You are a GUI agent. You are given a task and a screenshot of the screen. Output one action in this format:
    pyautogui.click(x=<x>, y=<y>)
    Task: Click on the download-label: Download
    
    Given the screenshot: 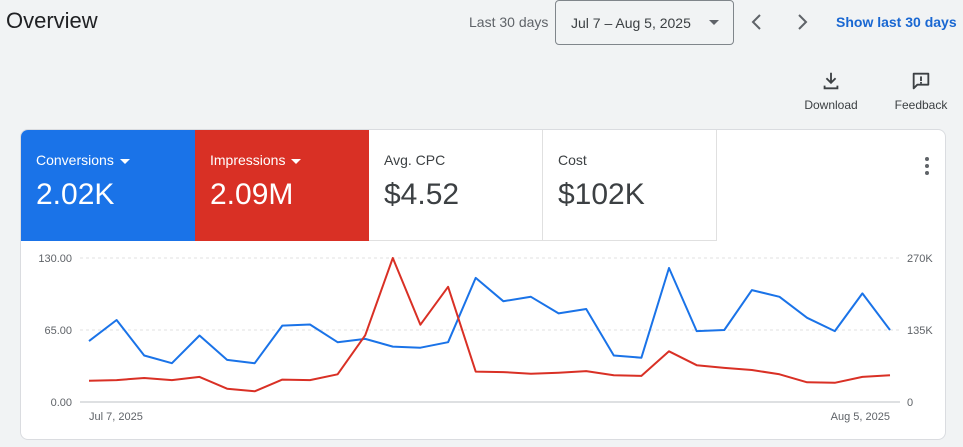 What is the action you would take?
    pyautogui.click(x=831, y=105)
    